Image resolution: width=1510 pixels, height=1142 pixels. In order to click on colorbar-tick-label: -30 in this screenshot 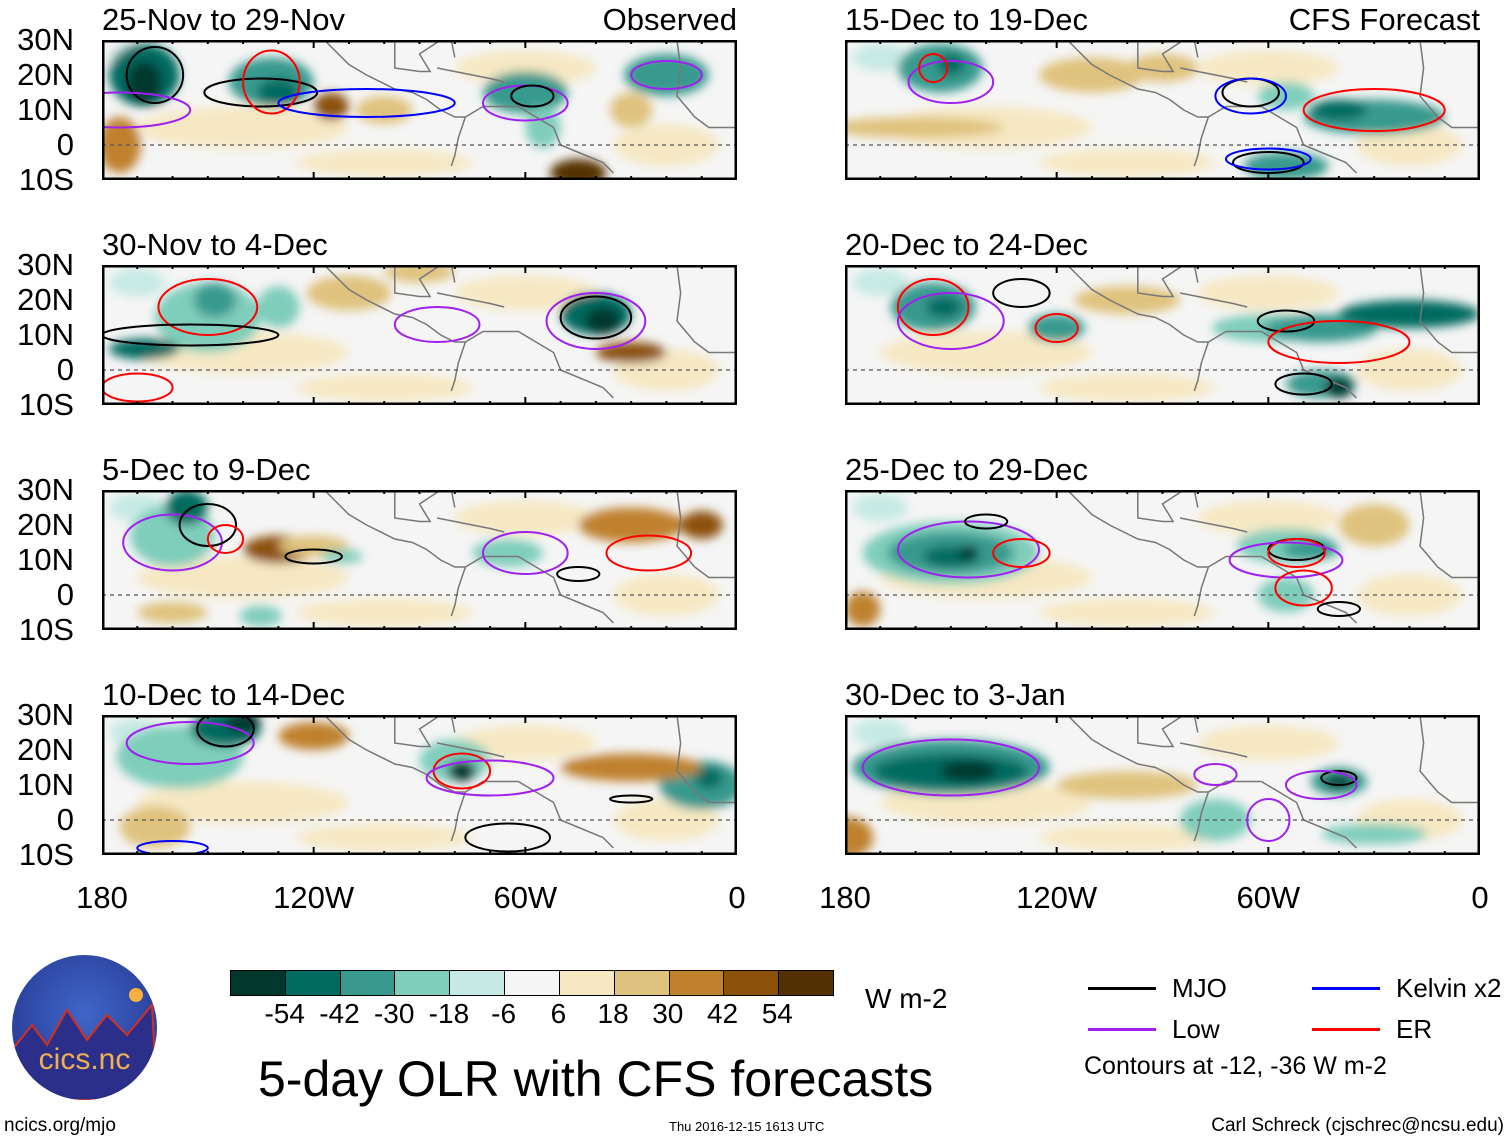, I will do `click(394, 1013)`.